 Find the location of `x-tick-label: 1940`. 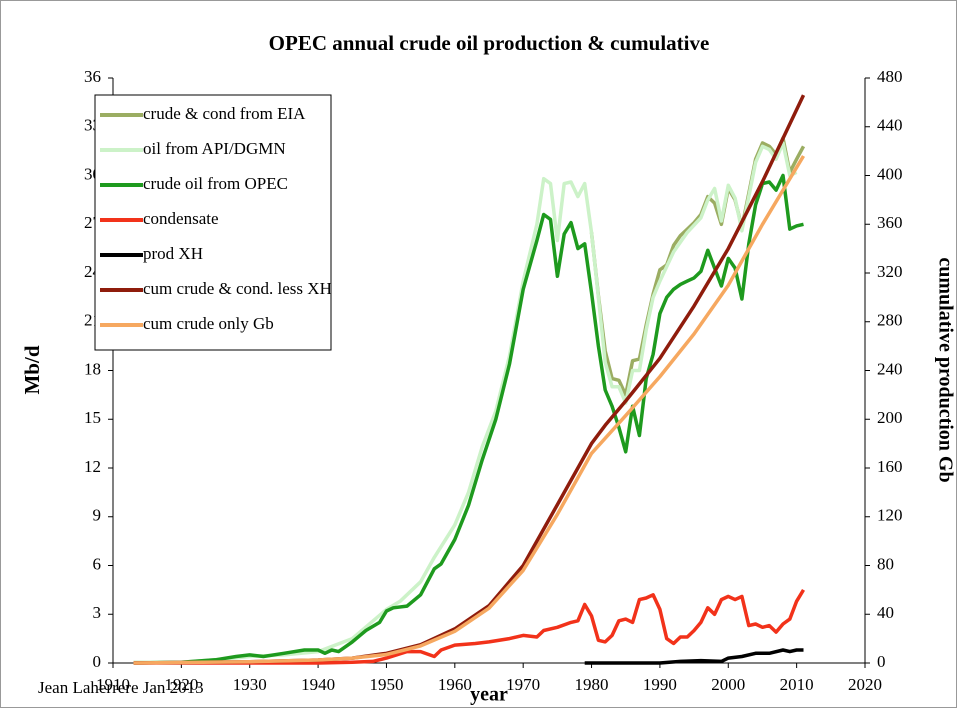

x-tick-label: 1940 is located at coordinates (318, 684).